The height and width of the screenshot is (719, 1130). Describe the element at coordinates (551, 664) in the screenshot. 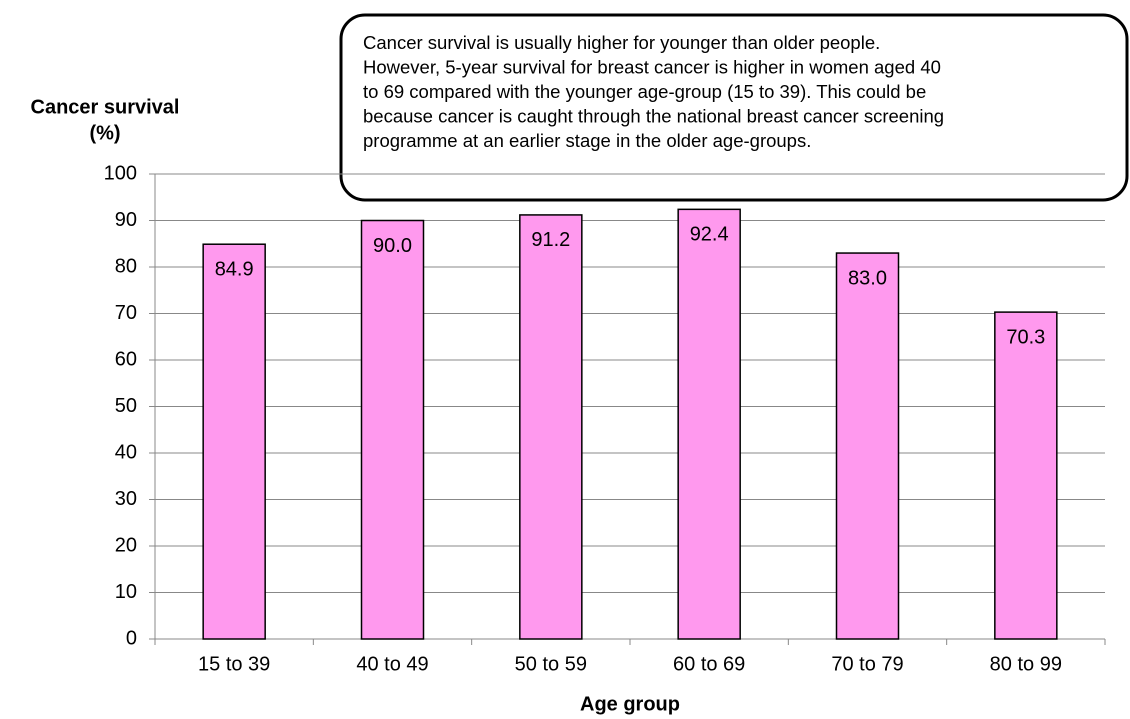

I see `x-tick-label: 50 to 59` at that location.